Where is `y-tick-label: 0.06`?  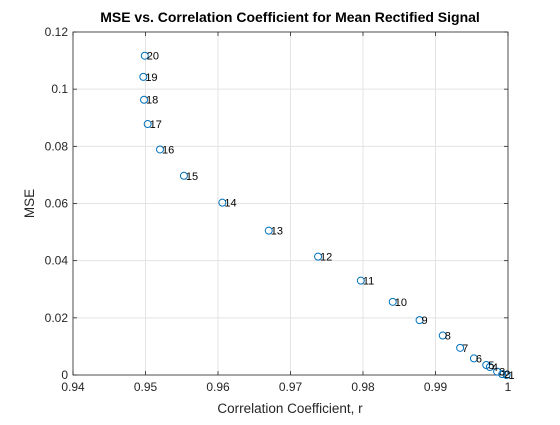
y-tick-label: 0.06 is located at coordinates (57, 204).